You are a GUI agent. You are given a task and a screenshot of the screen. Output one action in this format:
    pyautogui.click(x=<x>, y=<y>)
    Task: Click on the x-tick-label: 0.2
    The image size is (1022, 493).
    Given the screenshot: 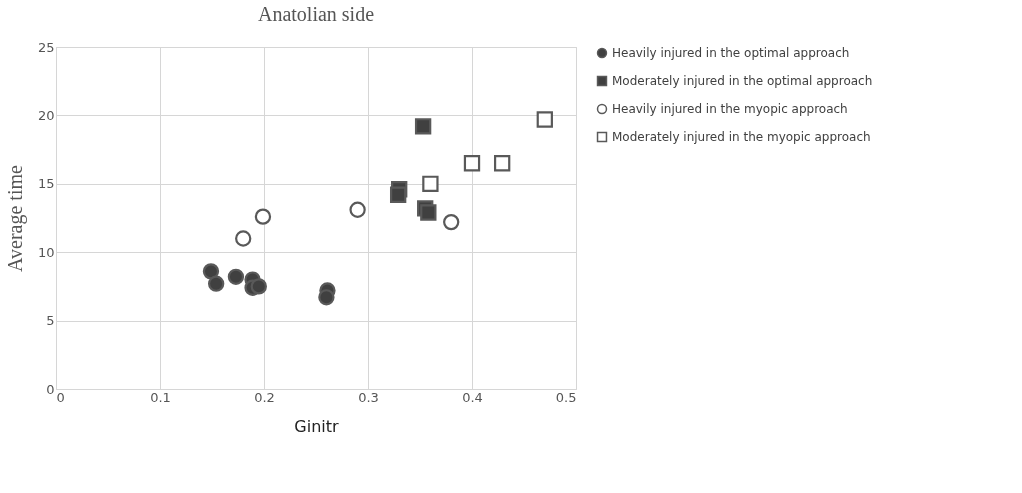 What is the action you would take?
    pyautogui.click(x=264, y=397)
    